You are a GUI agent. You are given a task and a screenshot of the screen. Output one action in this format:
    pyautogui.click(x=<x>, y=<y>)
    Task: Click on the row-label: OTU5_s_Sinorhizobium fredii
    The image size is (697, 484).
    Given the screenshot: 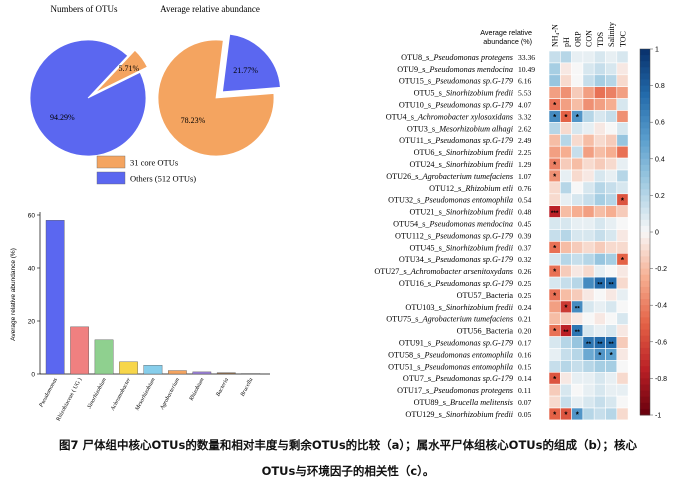 What is the action you would take?
    pyautogui.click(x=464, y=93)
    